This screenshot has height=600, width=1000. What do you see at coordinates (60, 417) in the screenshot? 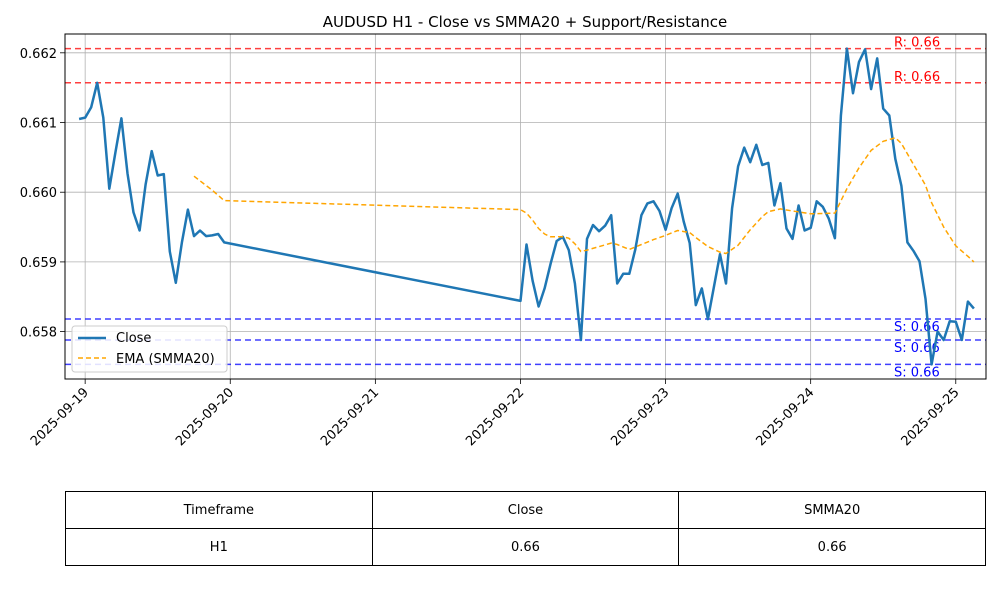
I see `x-tick-label: 2025-09-19` at bounding box center [60, 417].